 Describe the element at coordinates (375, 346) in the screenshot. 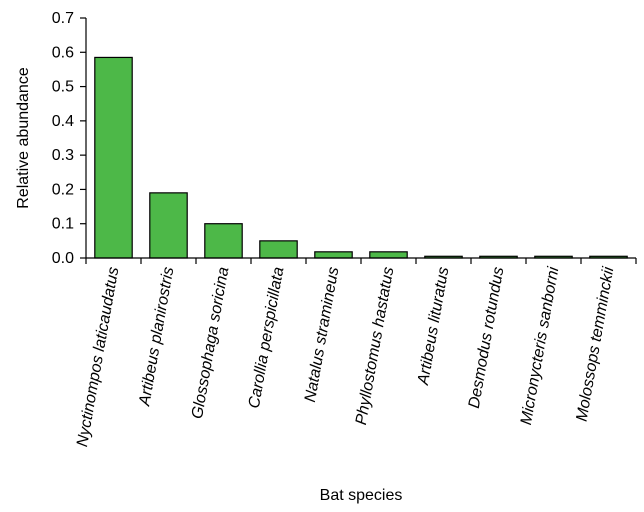

I see `x-category-label: Phyllostomus hastatus` at that location.